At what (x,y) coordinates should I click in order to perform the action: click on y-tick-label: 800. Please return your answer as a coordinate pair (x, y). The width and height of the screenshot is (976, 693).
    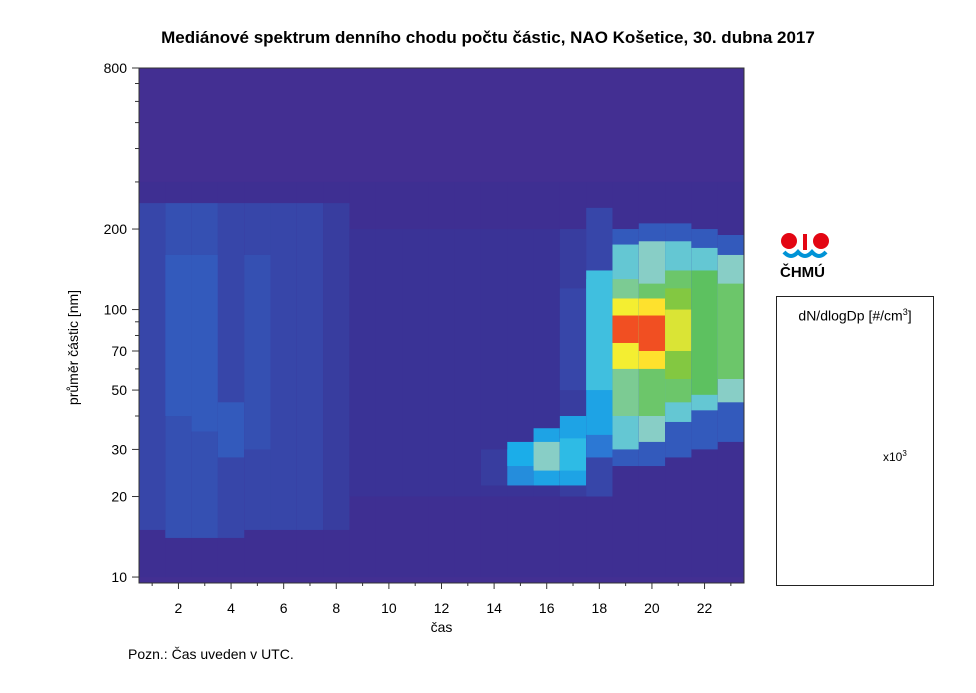
    Looking at the image, I should click on (116, 68).